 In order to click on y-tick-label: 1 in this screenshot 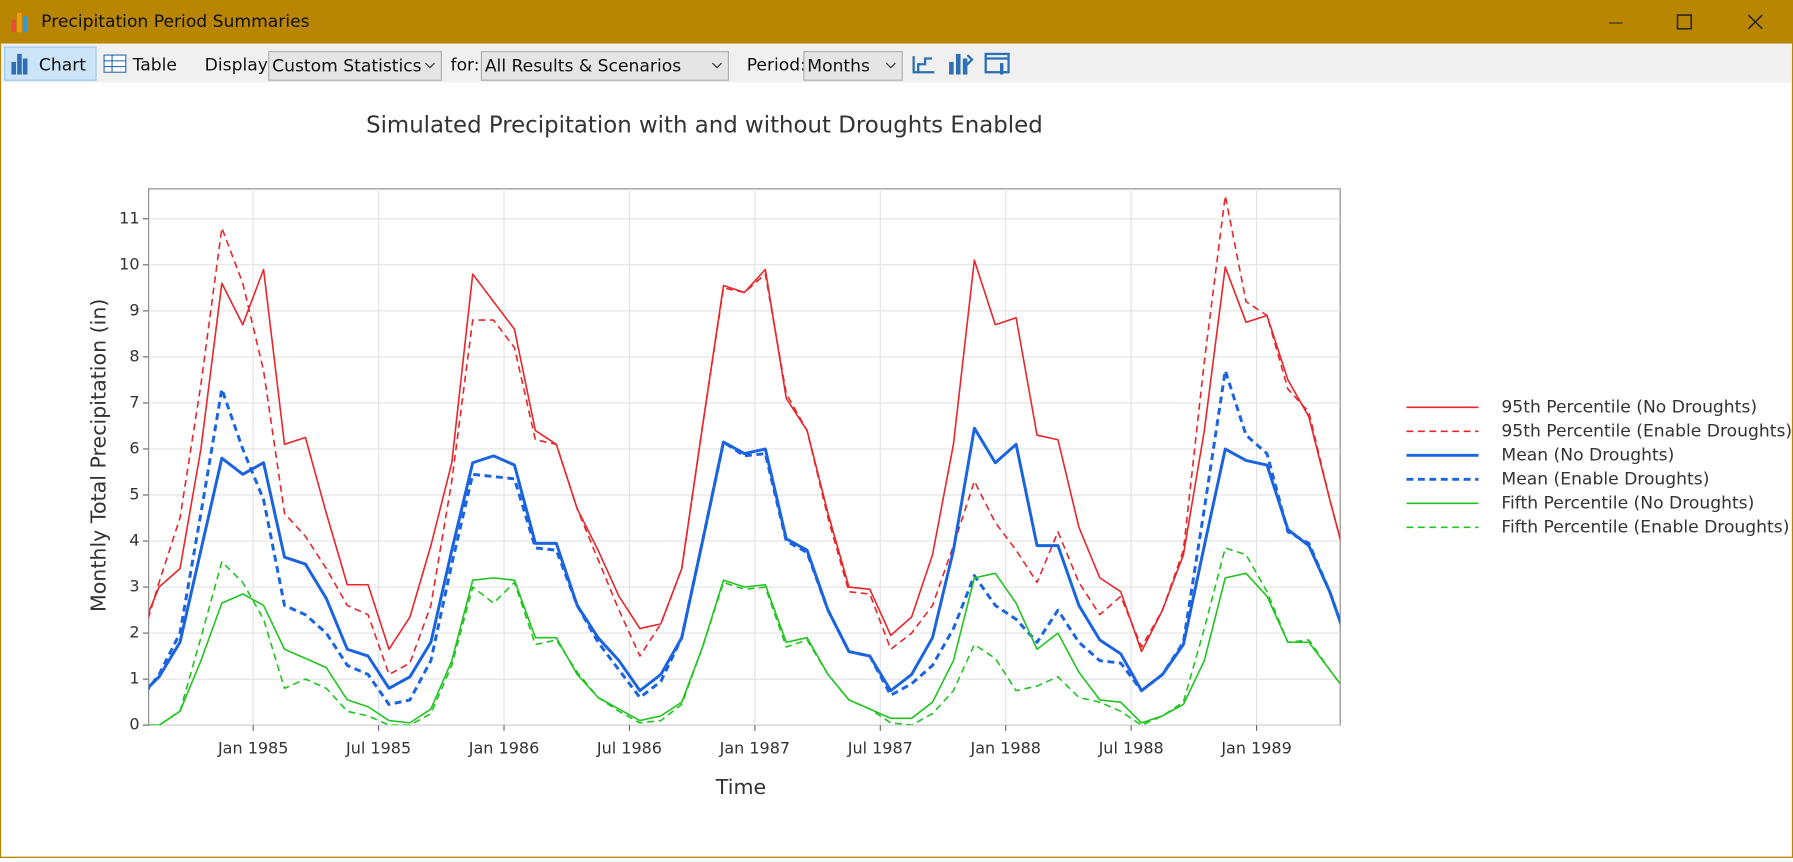, I will do `click(134, 678)`.